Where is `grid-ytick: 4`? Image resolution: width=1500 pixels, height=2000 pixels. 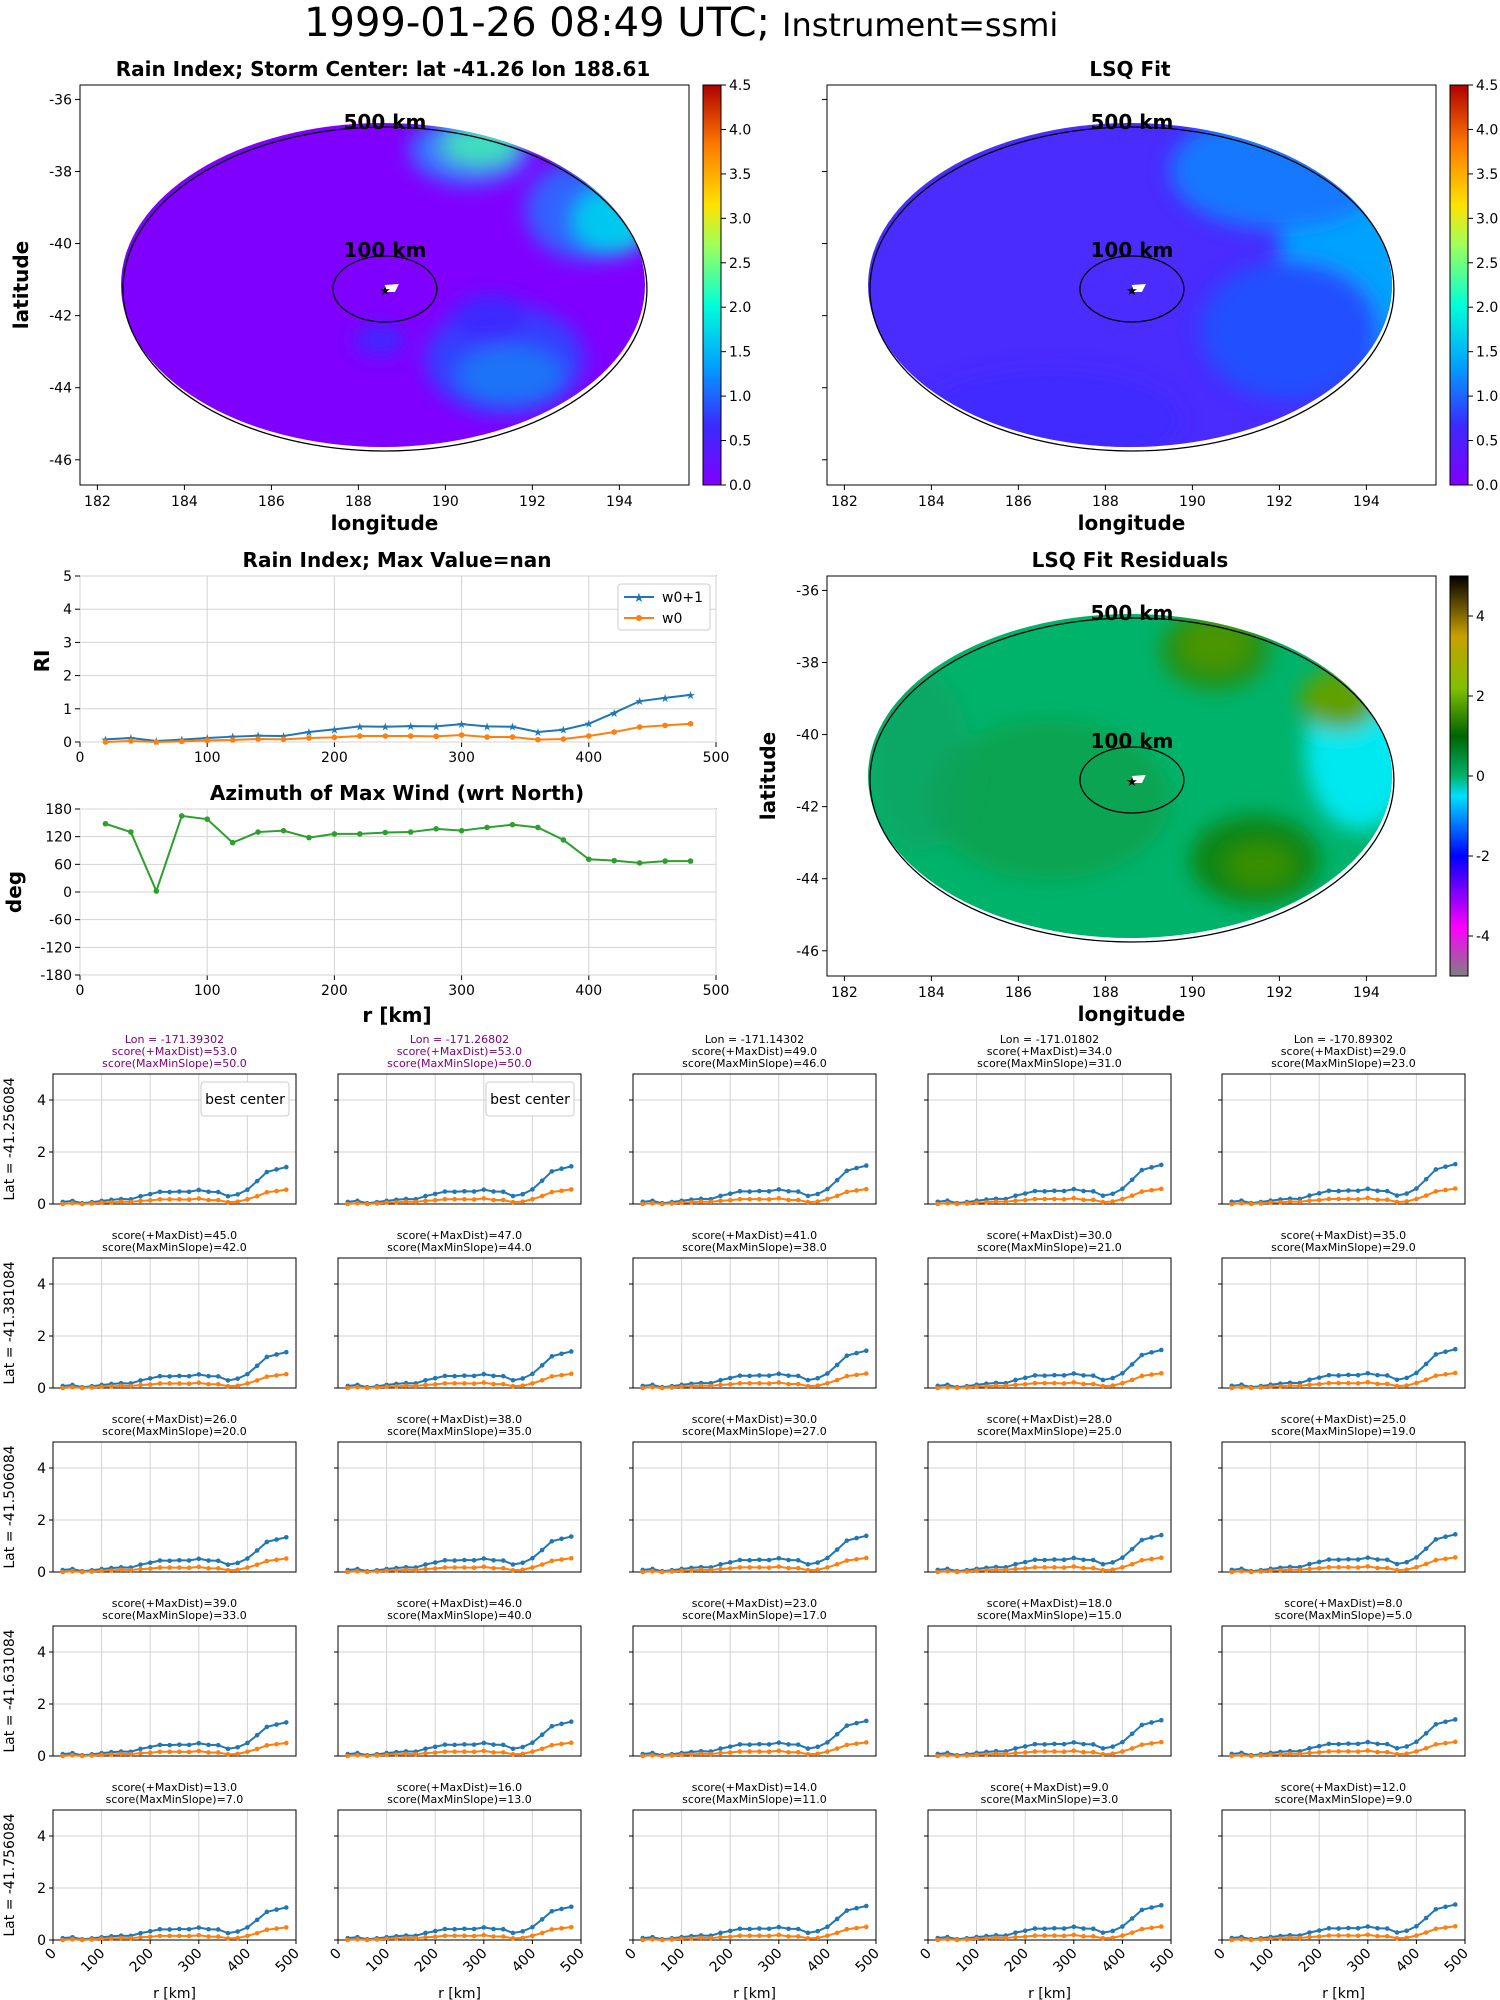 grid-ytick: 4 is located at coordinates (41, 1469).